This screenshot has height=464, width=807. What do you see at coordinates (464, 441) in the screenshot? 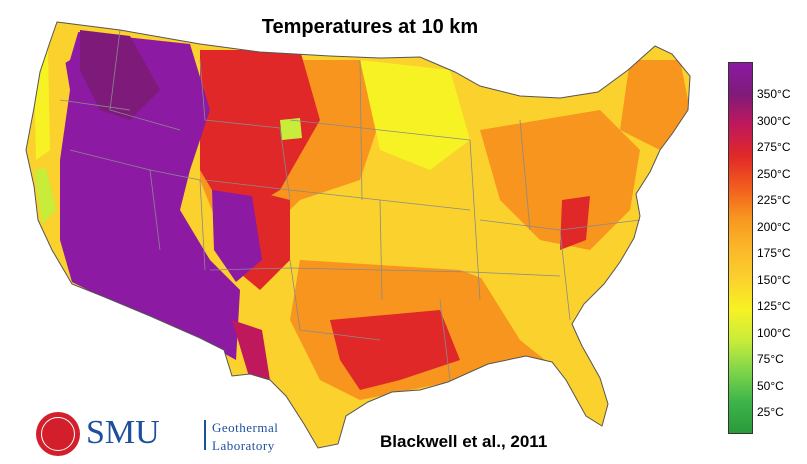
I see `citation-credit: Blackwell et al., 2011` at bounding box center [464, 441].